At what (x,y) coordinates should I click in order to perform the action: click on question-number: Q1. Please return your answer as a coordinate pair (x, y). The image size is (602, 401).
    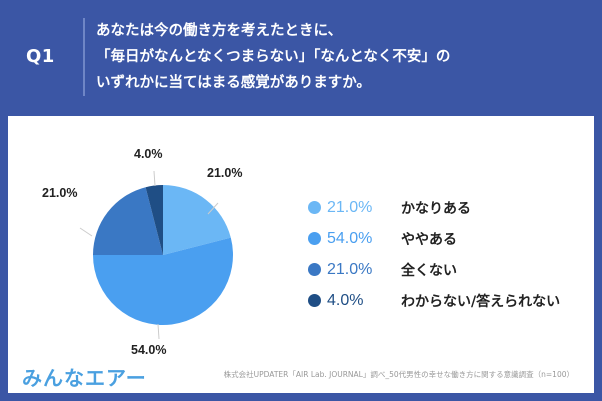
    Looking at the image, I should click on (40, 56).